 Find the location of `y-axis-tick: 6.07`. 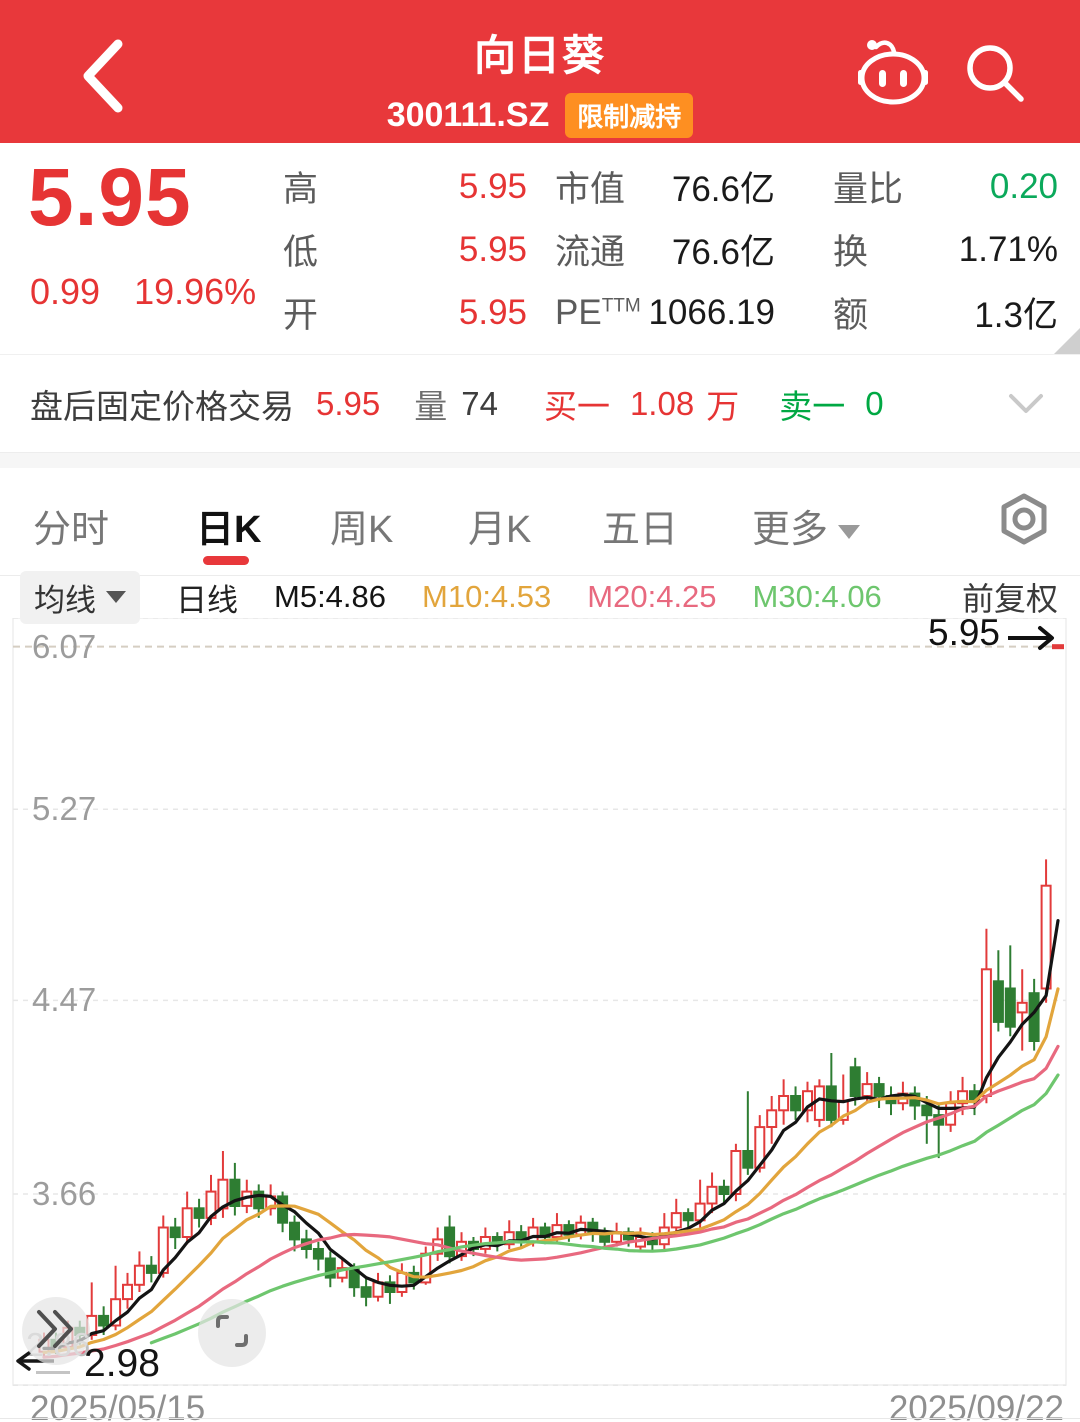

y-axis-tick: 6.07 is located at coordinates (64, 646).